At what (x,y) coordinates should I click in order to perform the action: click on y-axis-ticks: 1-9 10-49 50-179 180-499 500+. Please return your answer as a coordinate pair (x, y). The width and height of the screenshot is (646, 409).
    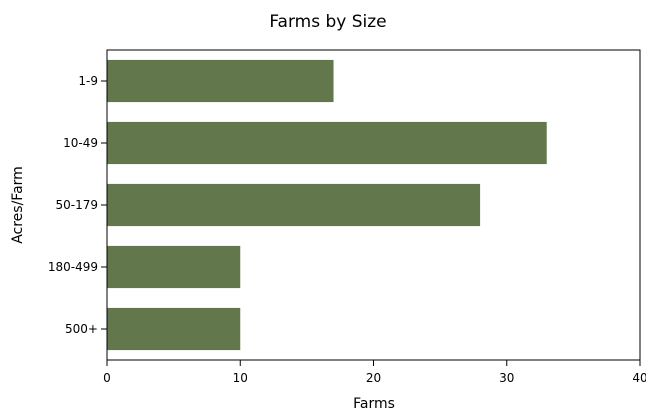
    Looking at the image, I should click on (77, 205).